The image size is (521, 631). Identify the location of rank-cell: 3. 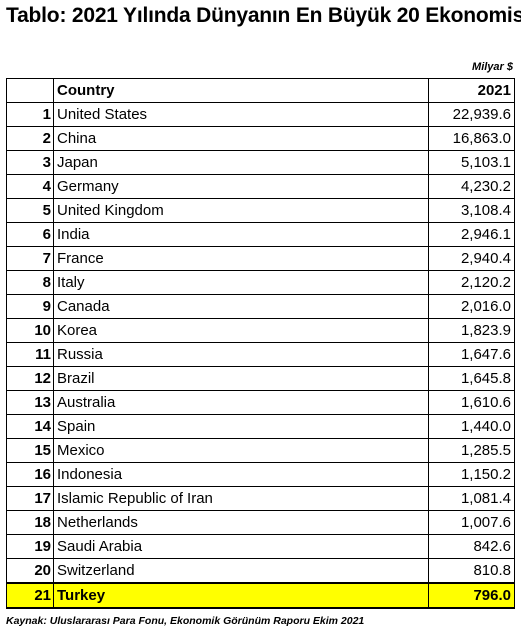
(30, 162).